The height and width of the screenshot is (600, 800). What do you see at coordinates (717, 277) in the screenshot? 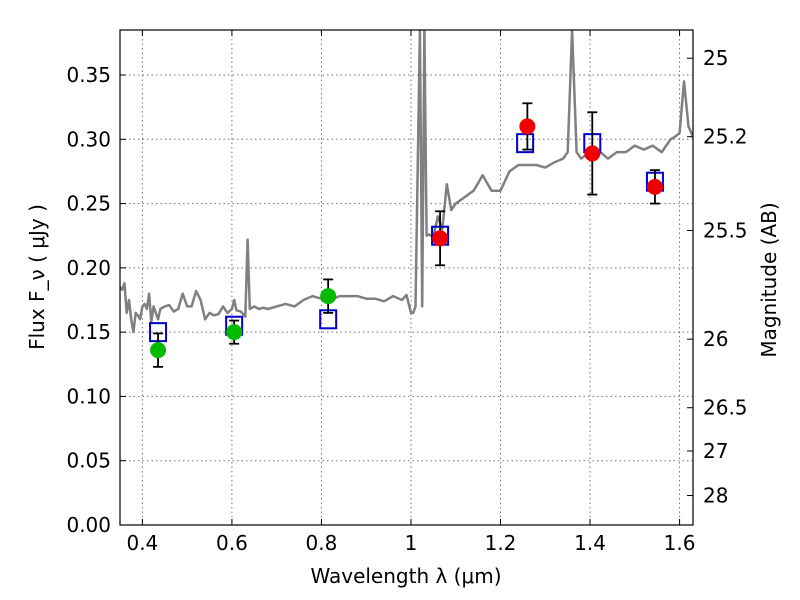
I see `right-axis-ticks: 25 25.2 25.5 26 26.5 27 28` at bounding box center [717, 277].